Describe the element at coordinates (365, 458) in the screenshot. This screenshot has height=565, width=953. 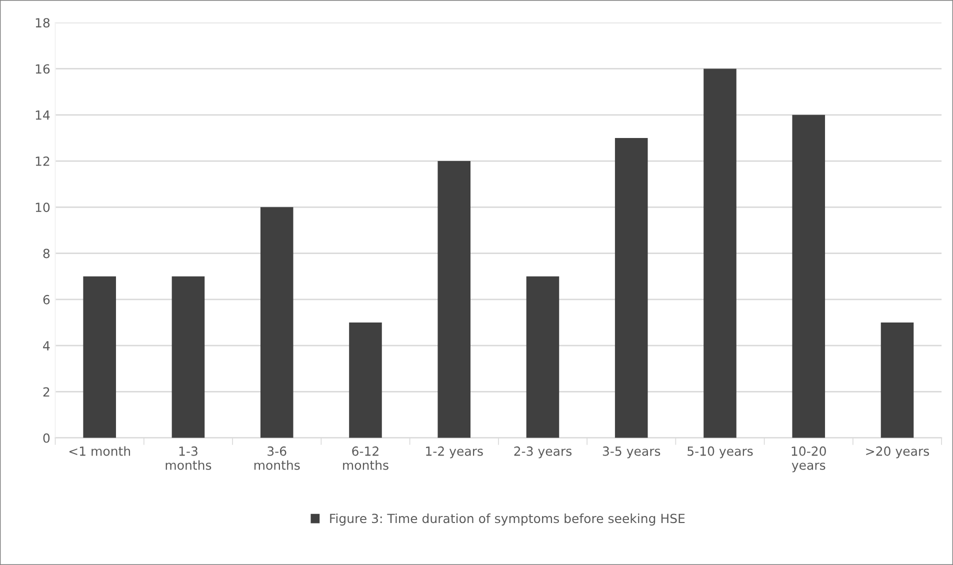
I see `x-tick-label: 6-12 months` at that location.